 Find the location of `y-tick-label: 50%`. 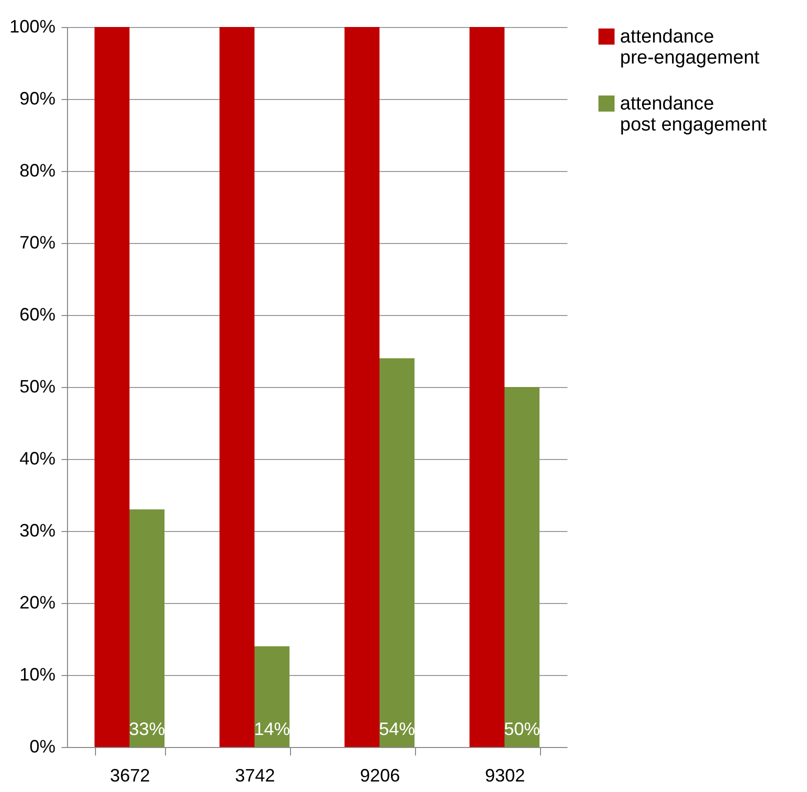

y-tick-label: 50% is located at coordinates (37, 386).